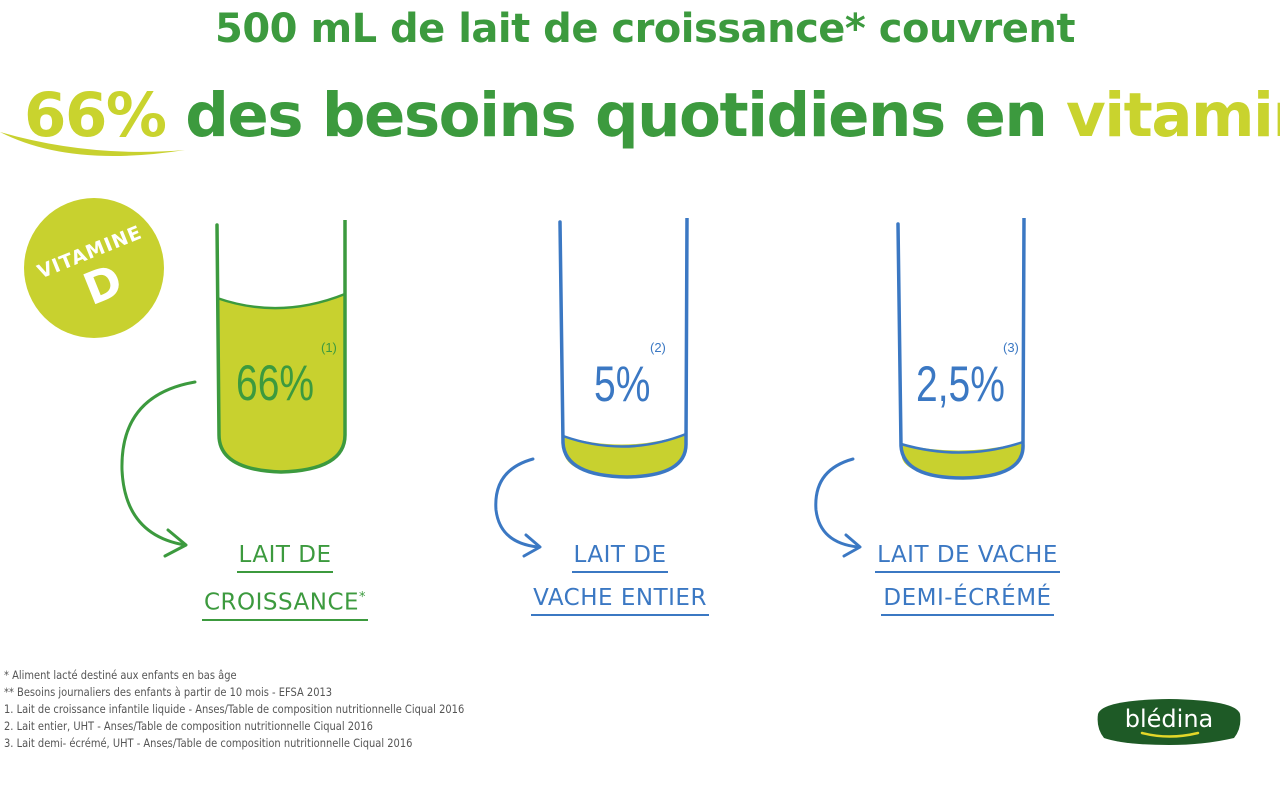 Image resolution: width=1280 pixels, height=786 pixels. Describe the element at coordinates (1173, 115) in the screenshot. I see `headline-vitamin: vitamine D**` at that location.